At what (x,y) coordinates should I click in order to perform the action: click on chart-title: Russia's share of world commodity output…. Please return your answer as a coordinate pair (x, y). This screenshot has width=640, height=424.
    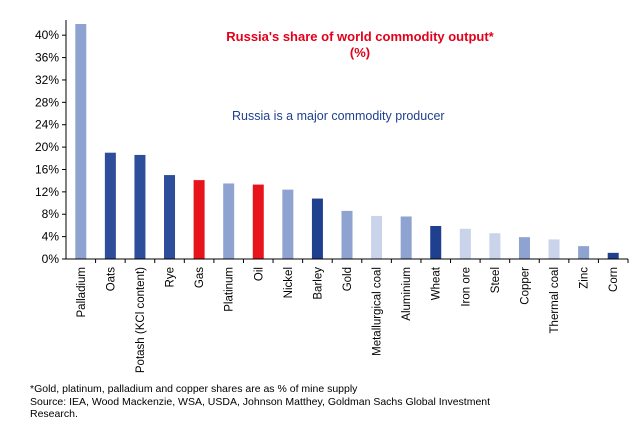
    Looking at the image, I should click on (360, 36).